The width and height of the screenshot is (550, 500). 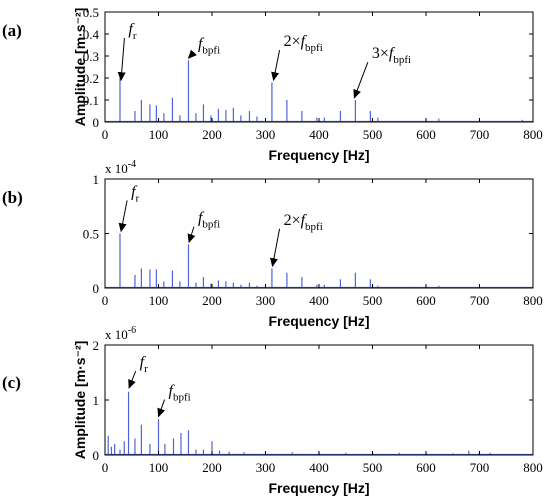 I want to click on y-axis-exponent: x 10-6, so click(x=120, y=333).